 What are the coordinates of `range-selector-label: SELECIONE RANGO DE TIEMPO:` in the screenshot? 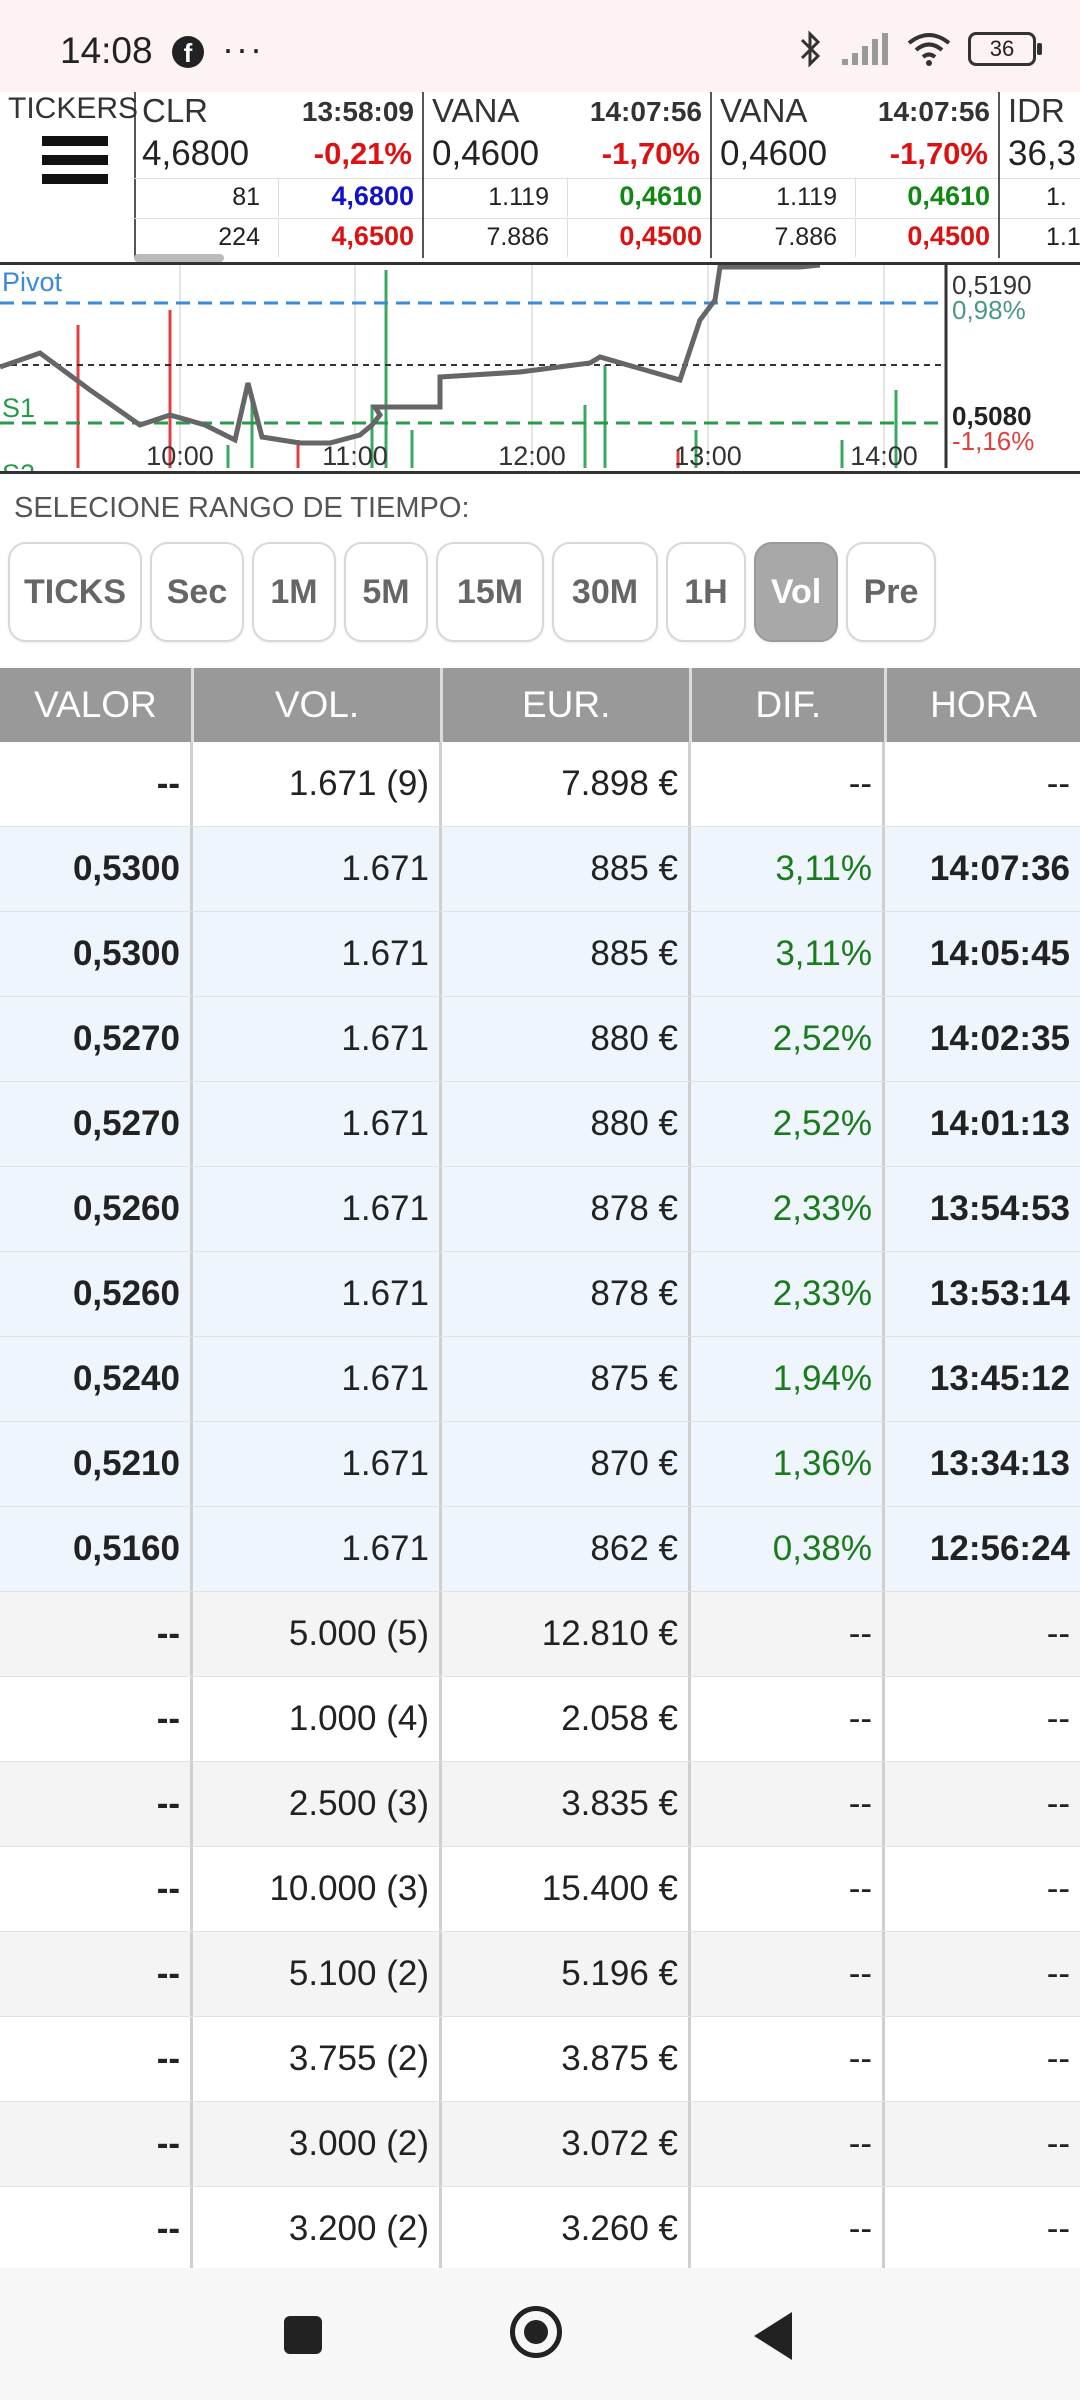 It's located at (242, 508).